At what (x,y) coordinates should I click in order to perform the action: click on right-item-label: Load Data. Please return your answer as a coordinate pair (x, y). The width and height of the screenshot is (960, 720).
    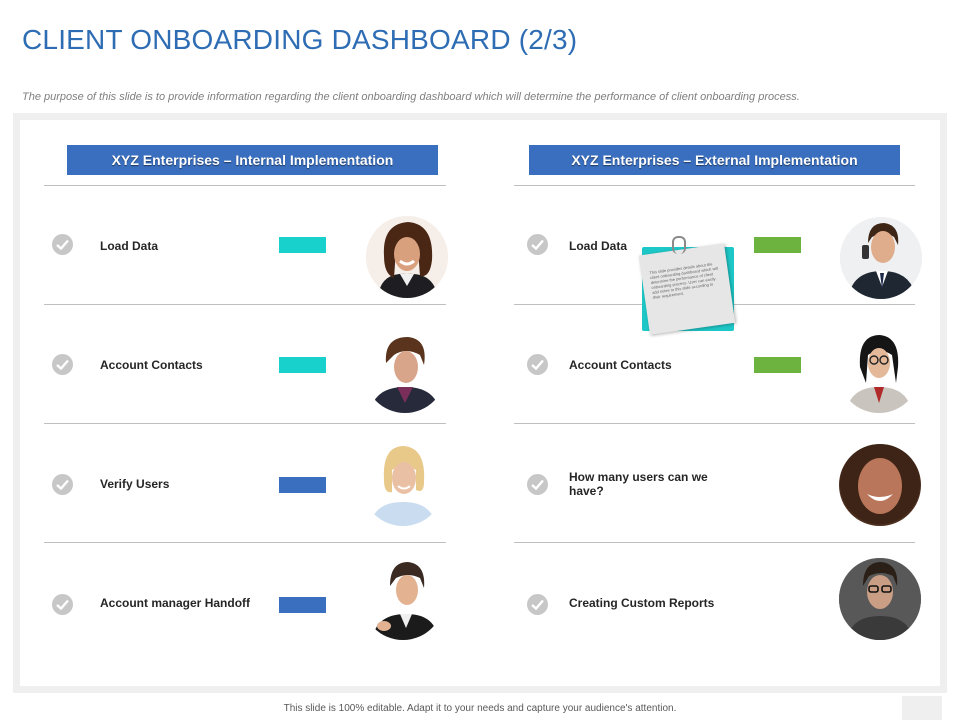
    Looking at the image, I should click on (598, 246).